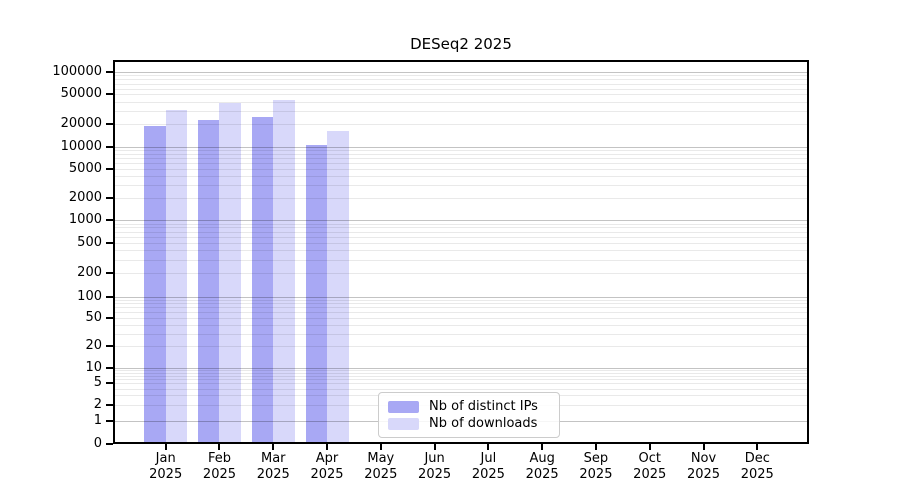 This screenshot has height=500, width=900. What do you see at coordinates (93, 367) in the screenshot?
I see `y-tick-label-10: 10` at bounding box center [93, 367].